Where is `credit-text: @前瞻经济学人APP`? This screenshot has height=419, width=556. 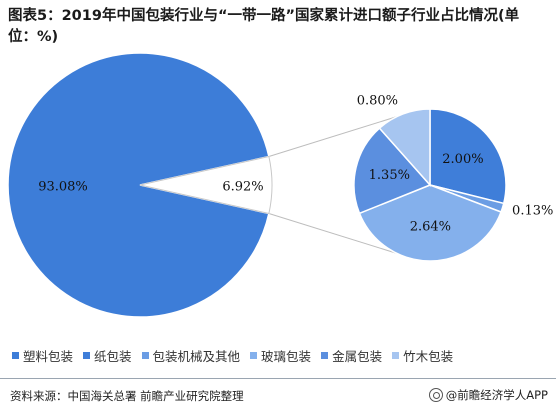 credit-text: @前瞻经济学人APP is located at coordinates (496, 395).